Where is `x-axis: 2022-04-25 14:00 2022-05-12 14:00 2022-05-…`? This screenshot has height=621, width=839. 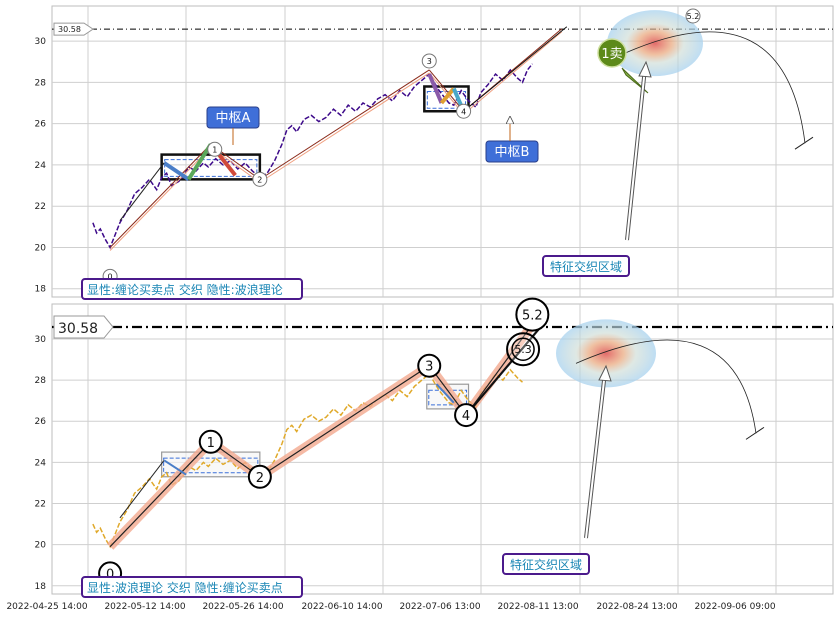 x-axis: 2022-04-25 14:00 2022-05-12 14:00 2022-05-… is located at coordinates (390, 607).